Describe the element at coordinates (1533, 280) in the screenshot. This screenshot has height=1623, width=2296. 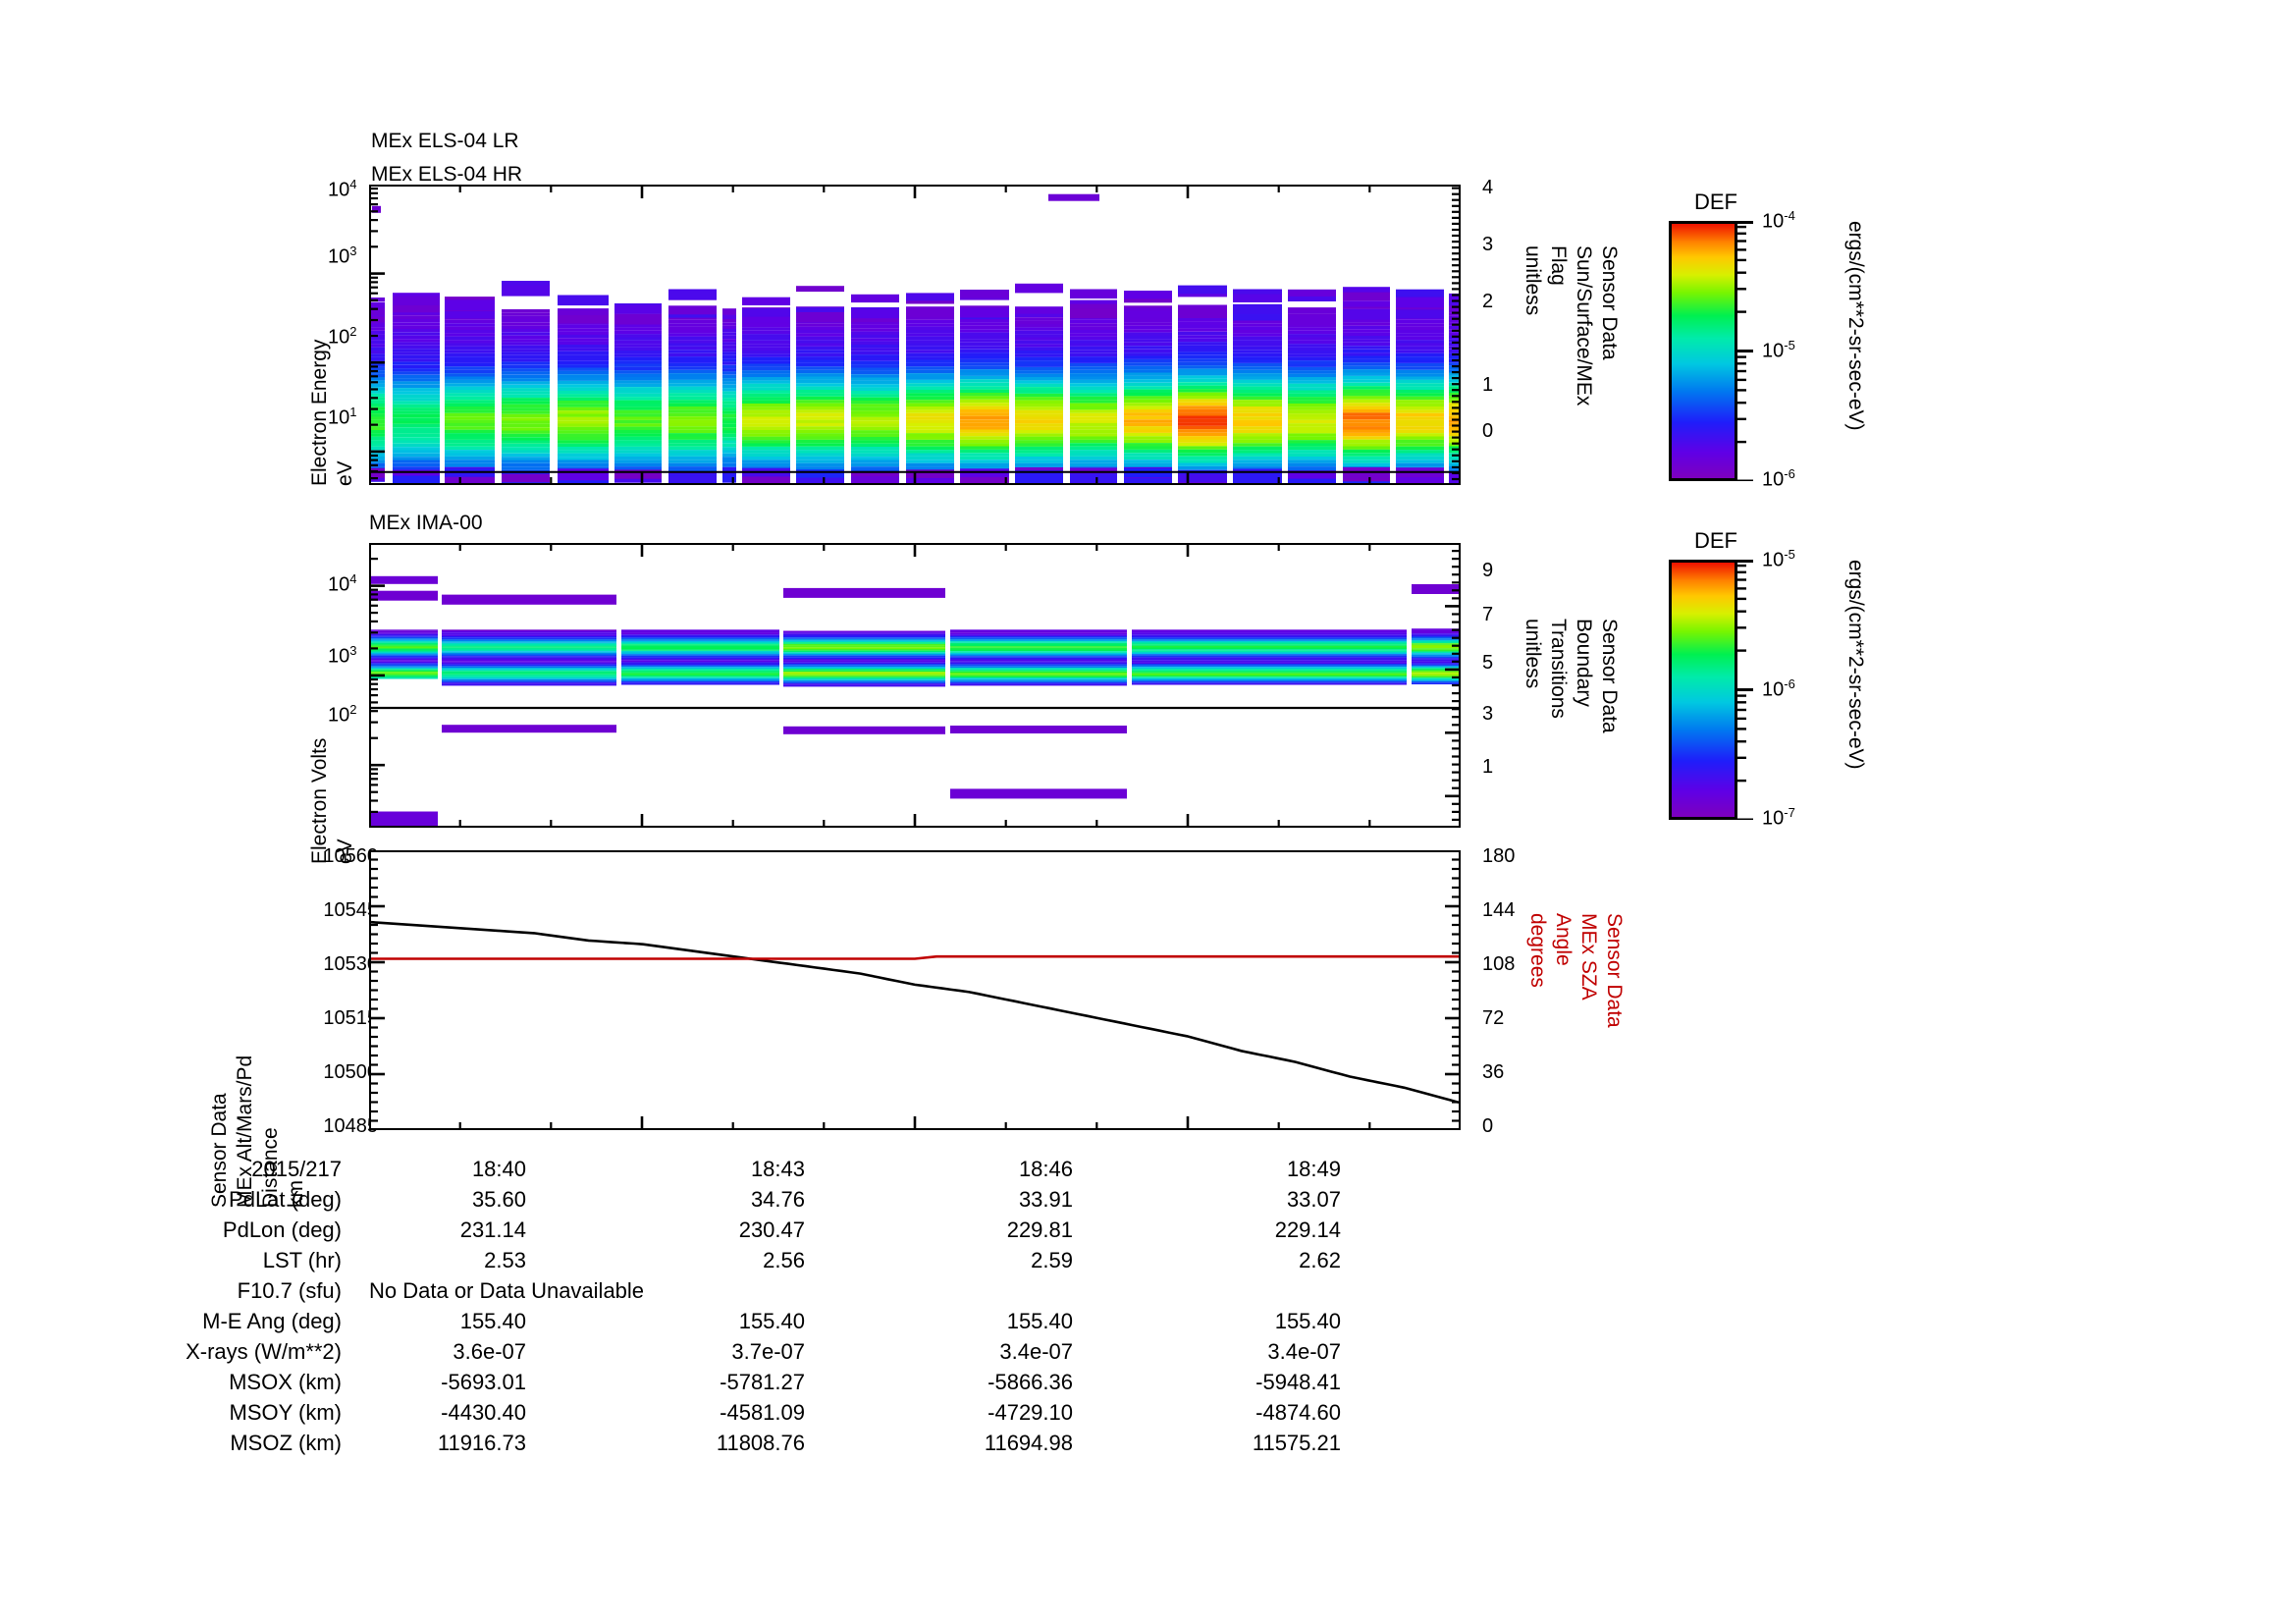
I see `panel1-right-label-3: unitless` at that location.